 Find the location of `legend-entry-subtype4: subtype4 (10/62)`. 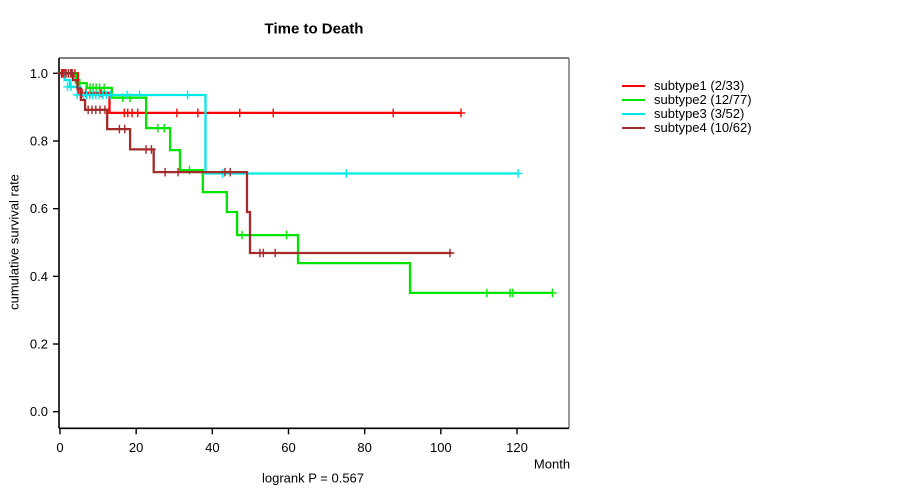

legend-entry-subtype4: subtype4 (10/62) is located at coordinates (687, 128).